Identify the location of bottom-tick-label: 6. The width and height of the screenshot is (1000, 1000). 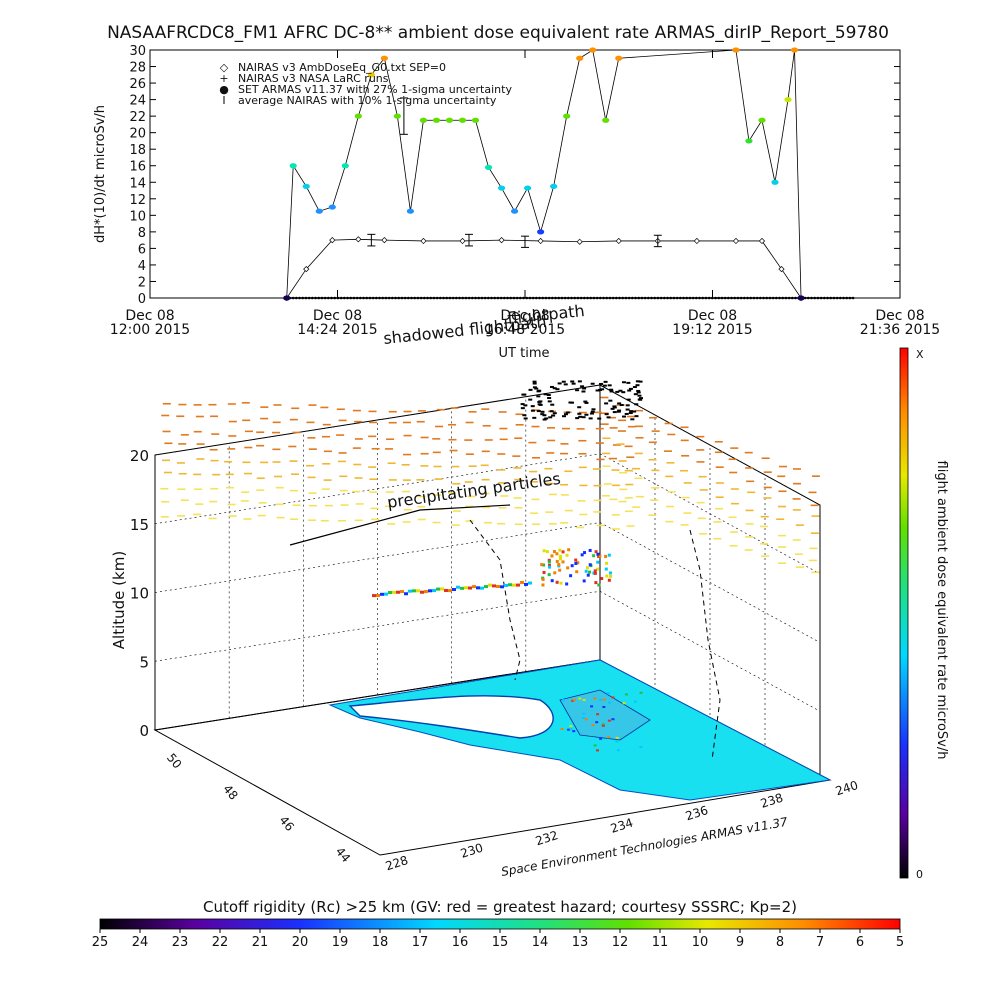
(860, 942).